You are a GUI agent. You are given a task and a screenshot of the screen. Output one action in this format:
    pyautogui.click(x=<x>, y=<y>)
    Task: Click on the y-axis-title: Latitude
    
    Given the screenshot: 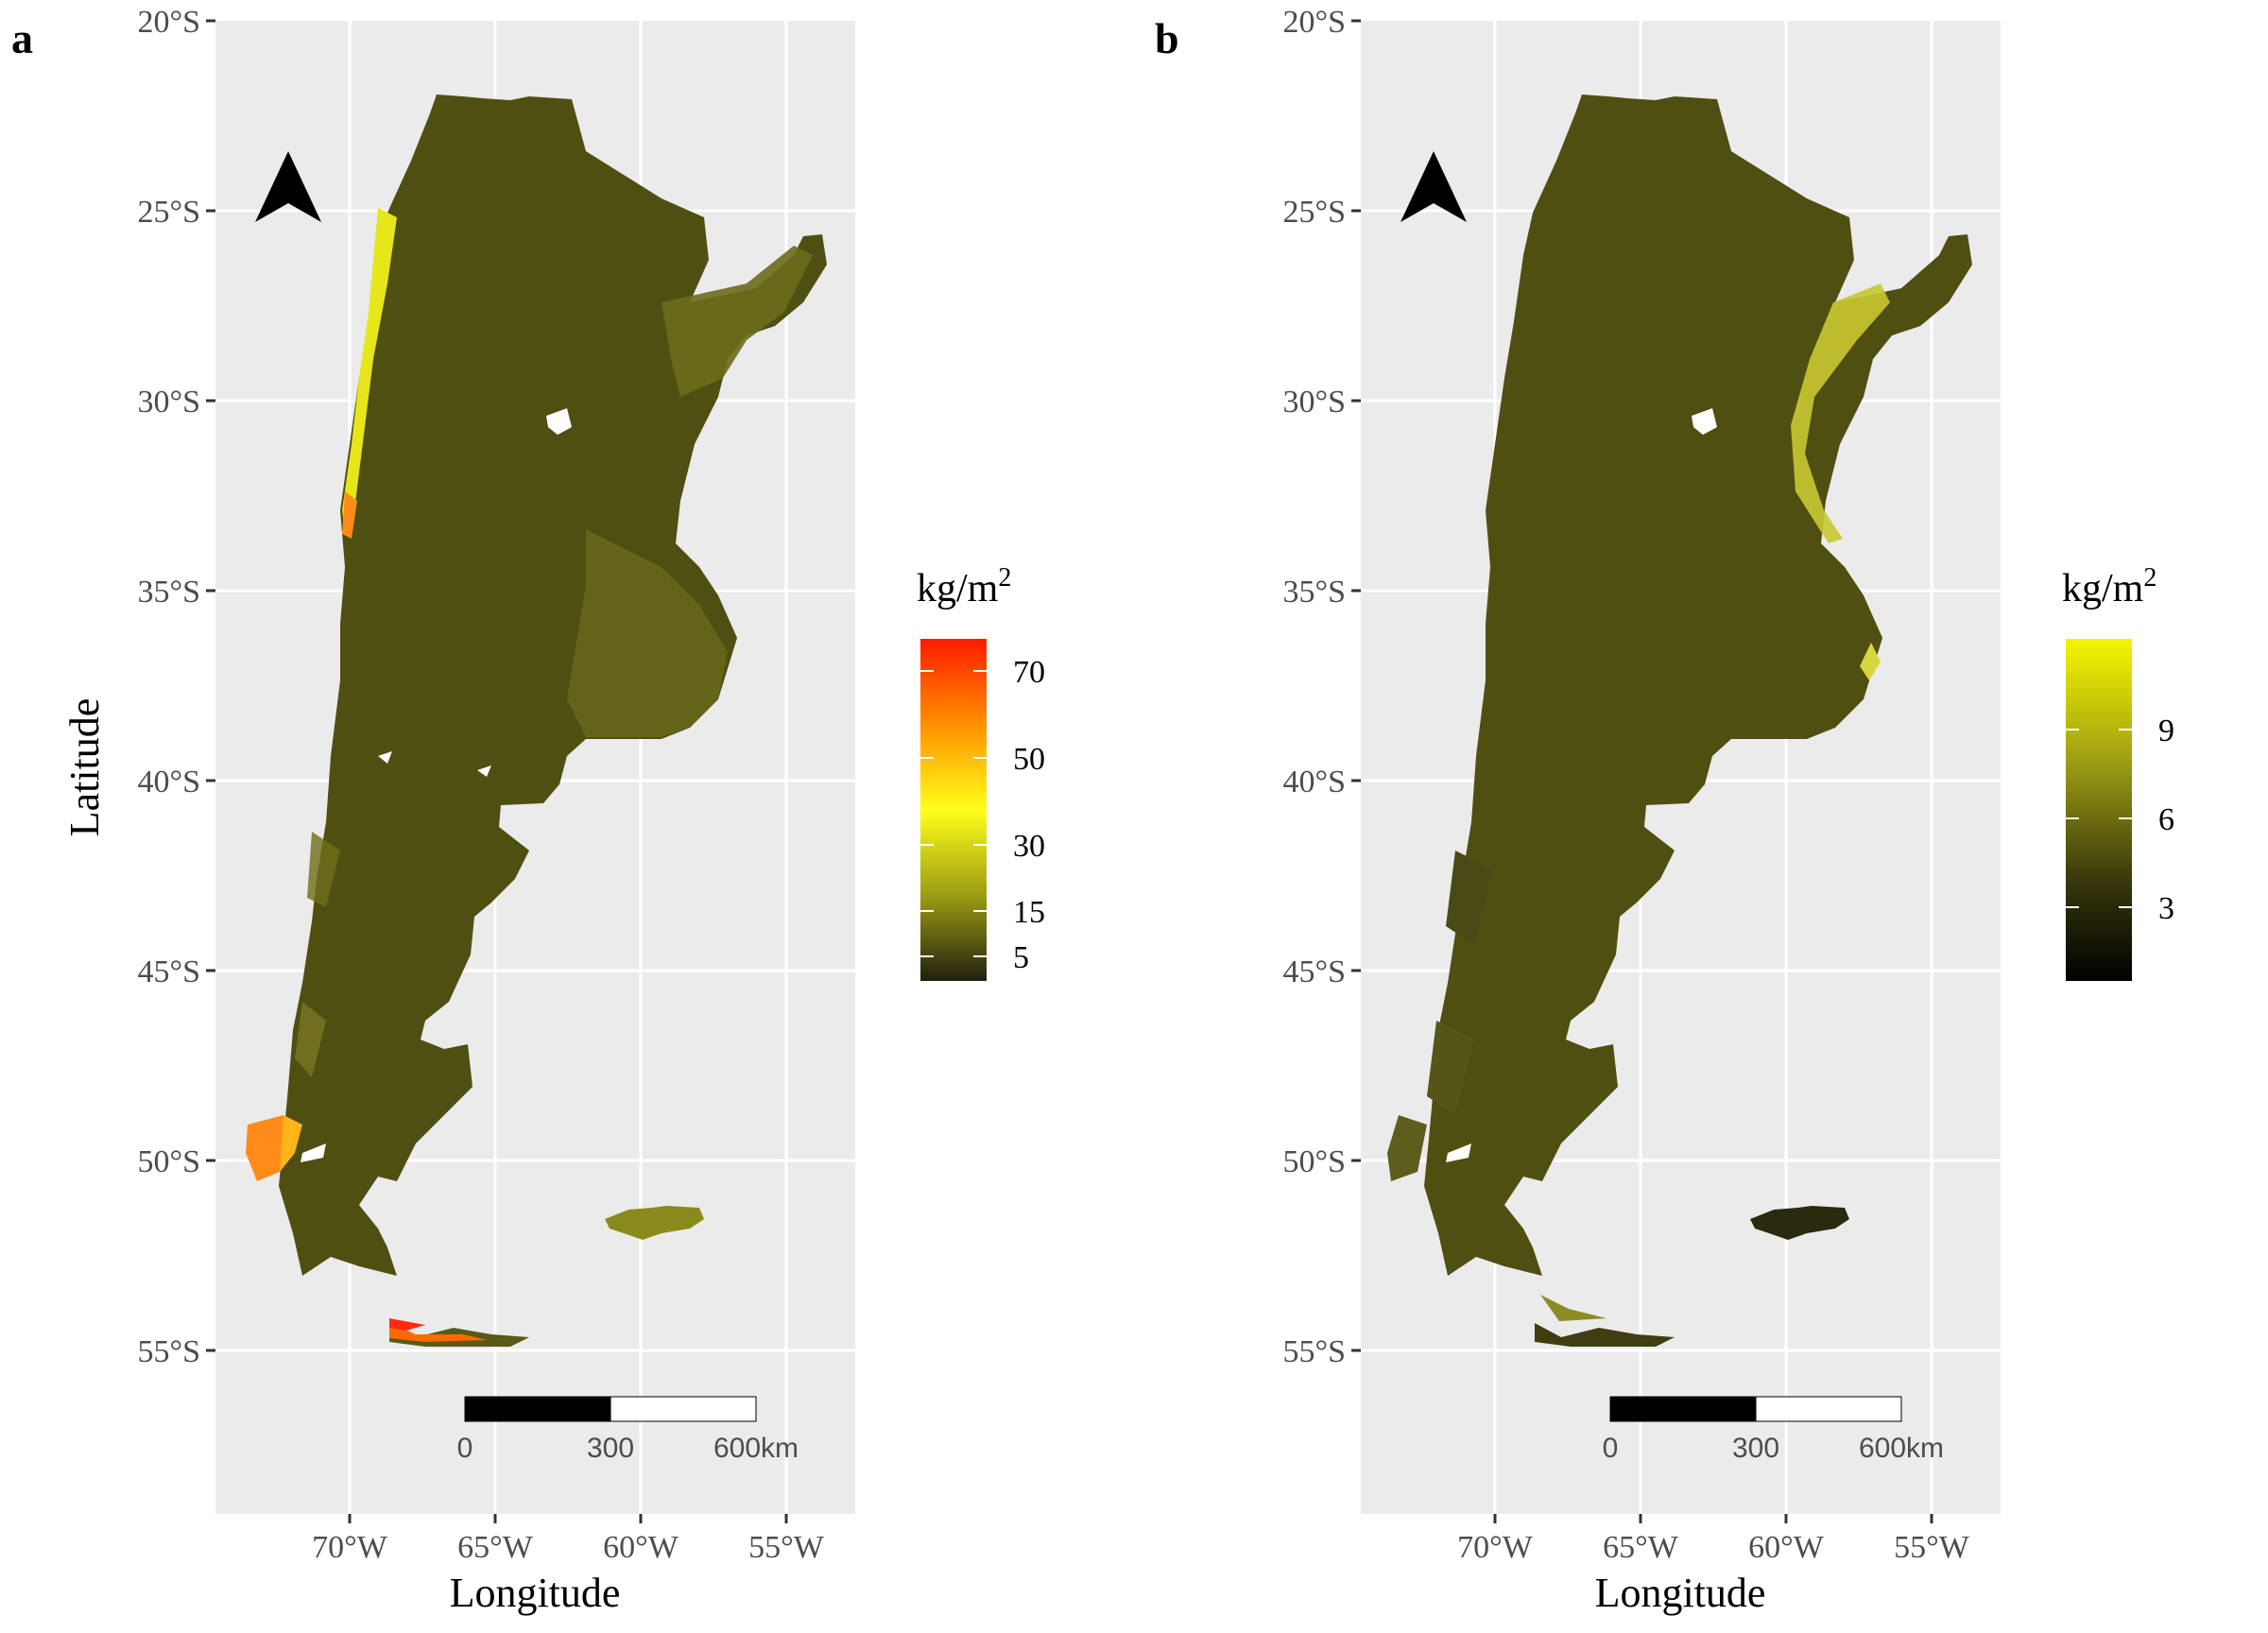 What is the action you would take?
    pyautogui.click(x=84, y=768)
    